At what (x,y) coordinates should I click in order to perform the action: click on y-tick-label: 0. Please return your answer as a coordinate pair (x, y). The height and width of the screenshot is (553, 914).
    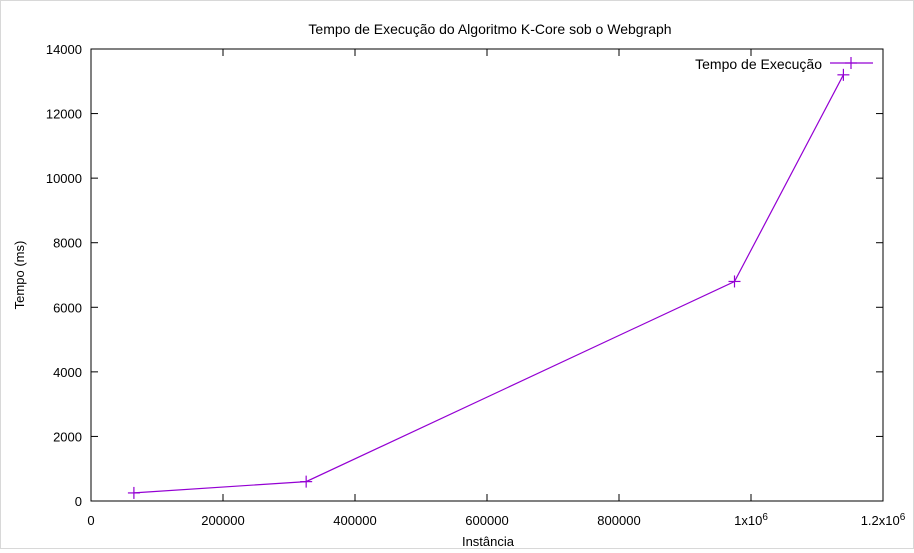
    Looking at the image, I should click on (78, 501).